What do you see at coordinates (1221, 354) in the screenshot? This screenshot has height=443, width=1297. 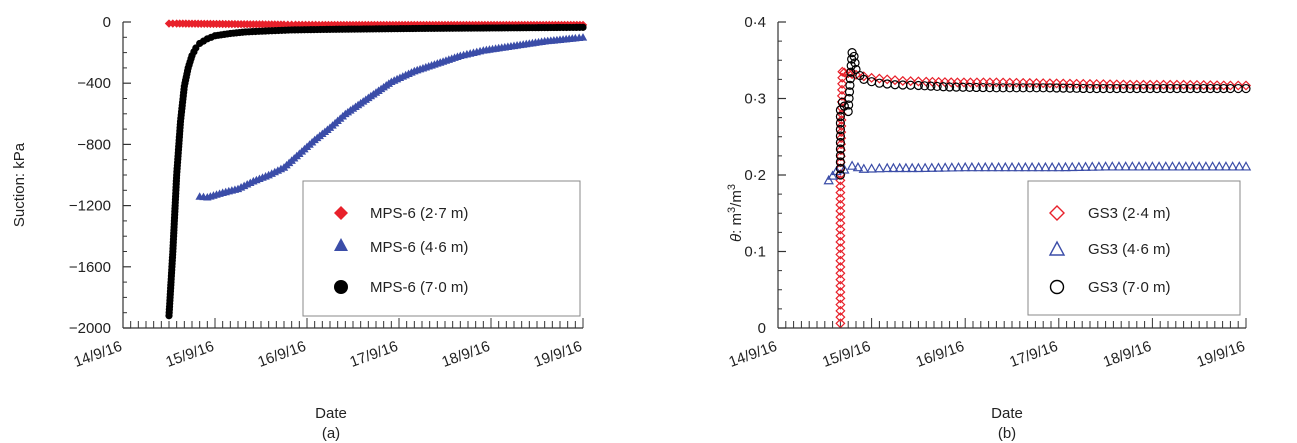 I see `panel-b-x-tick-label: 19/9/16` at bounding box center [1221, 354].